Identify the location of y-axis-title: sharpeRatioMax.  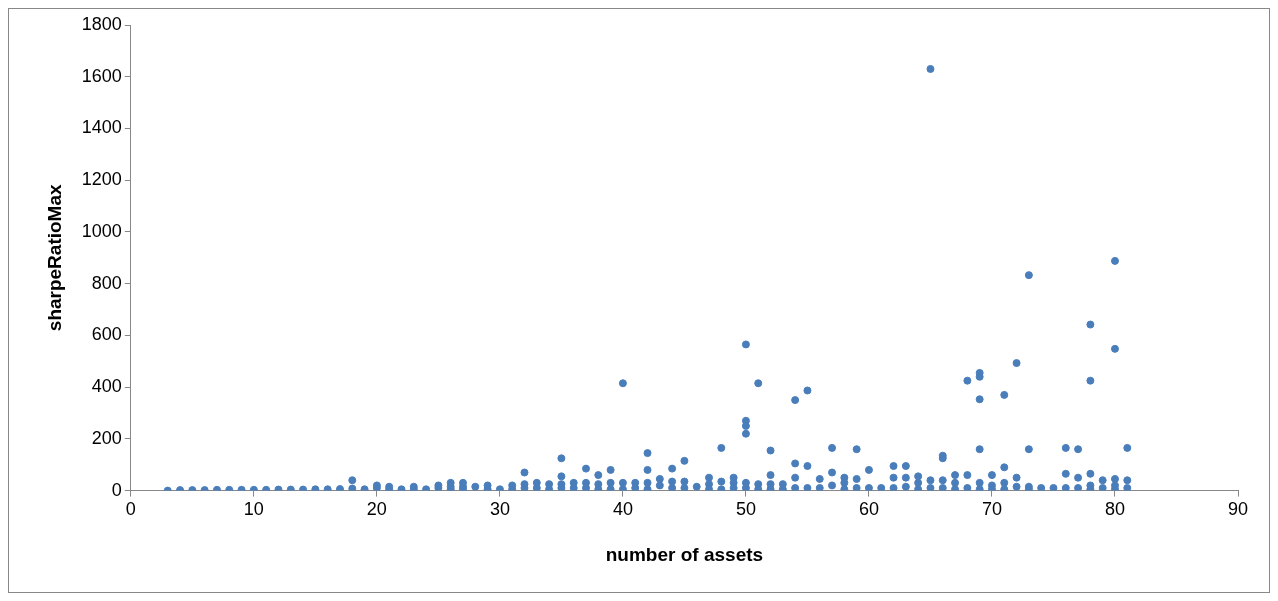
(54, 257).